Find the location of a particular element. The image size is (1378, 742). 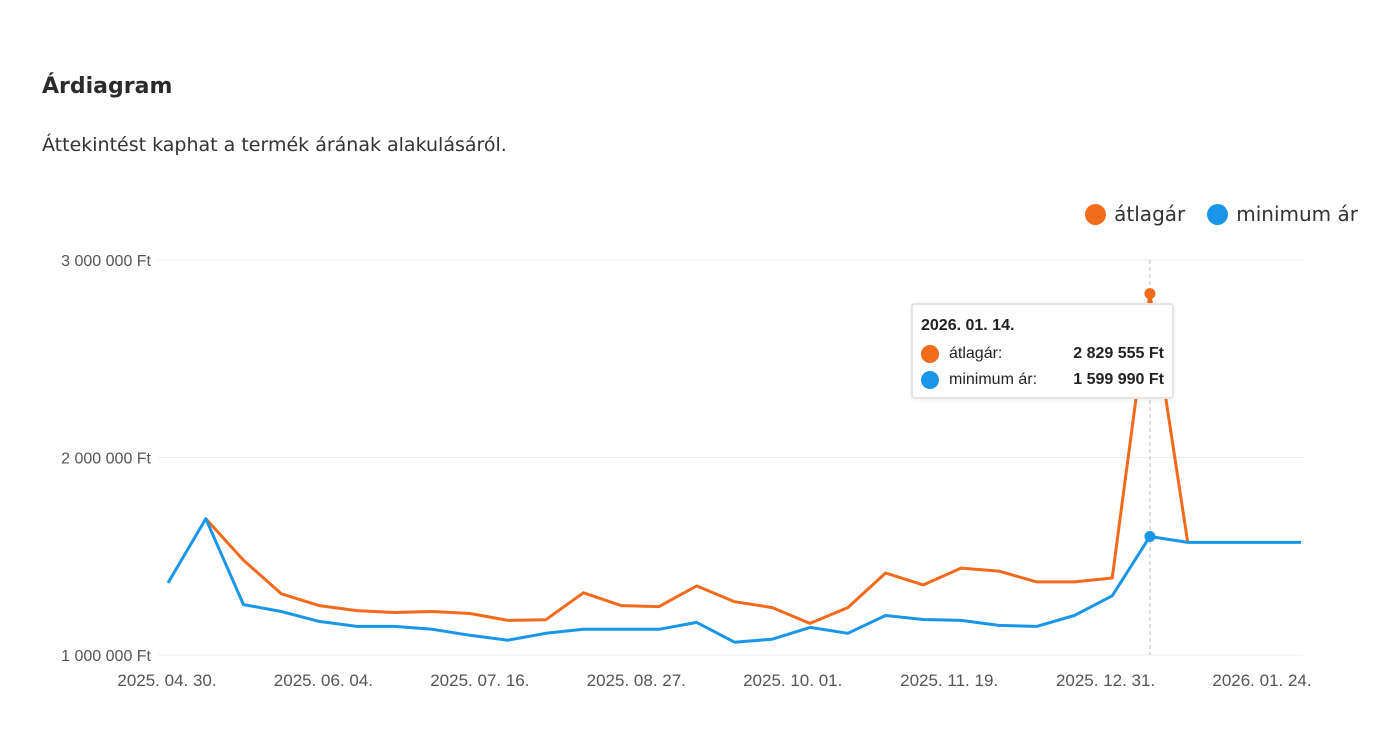

legend-item-average: átlagár is located at coordinates (1135, 214).